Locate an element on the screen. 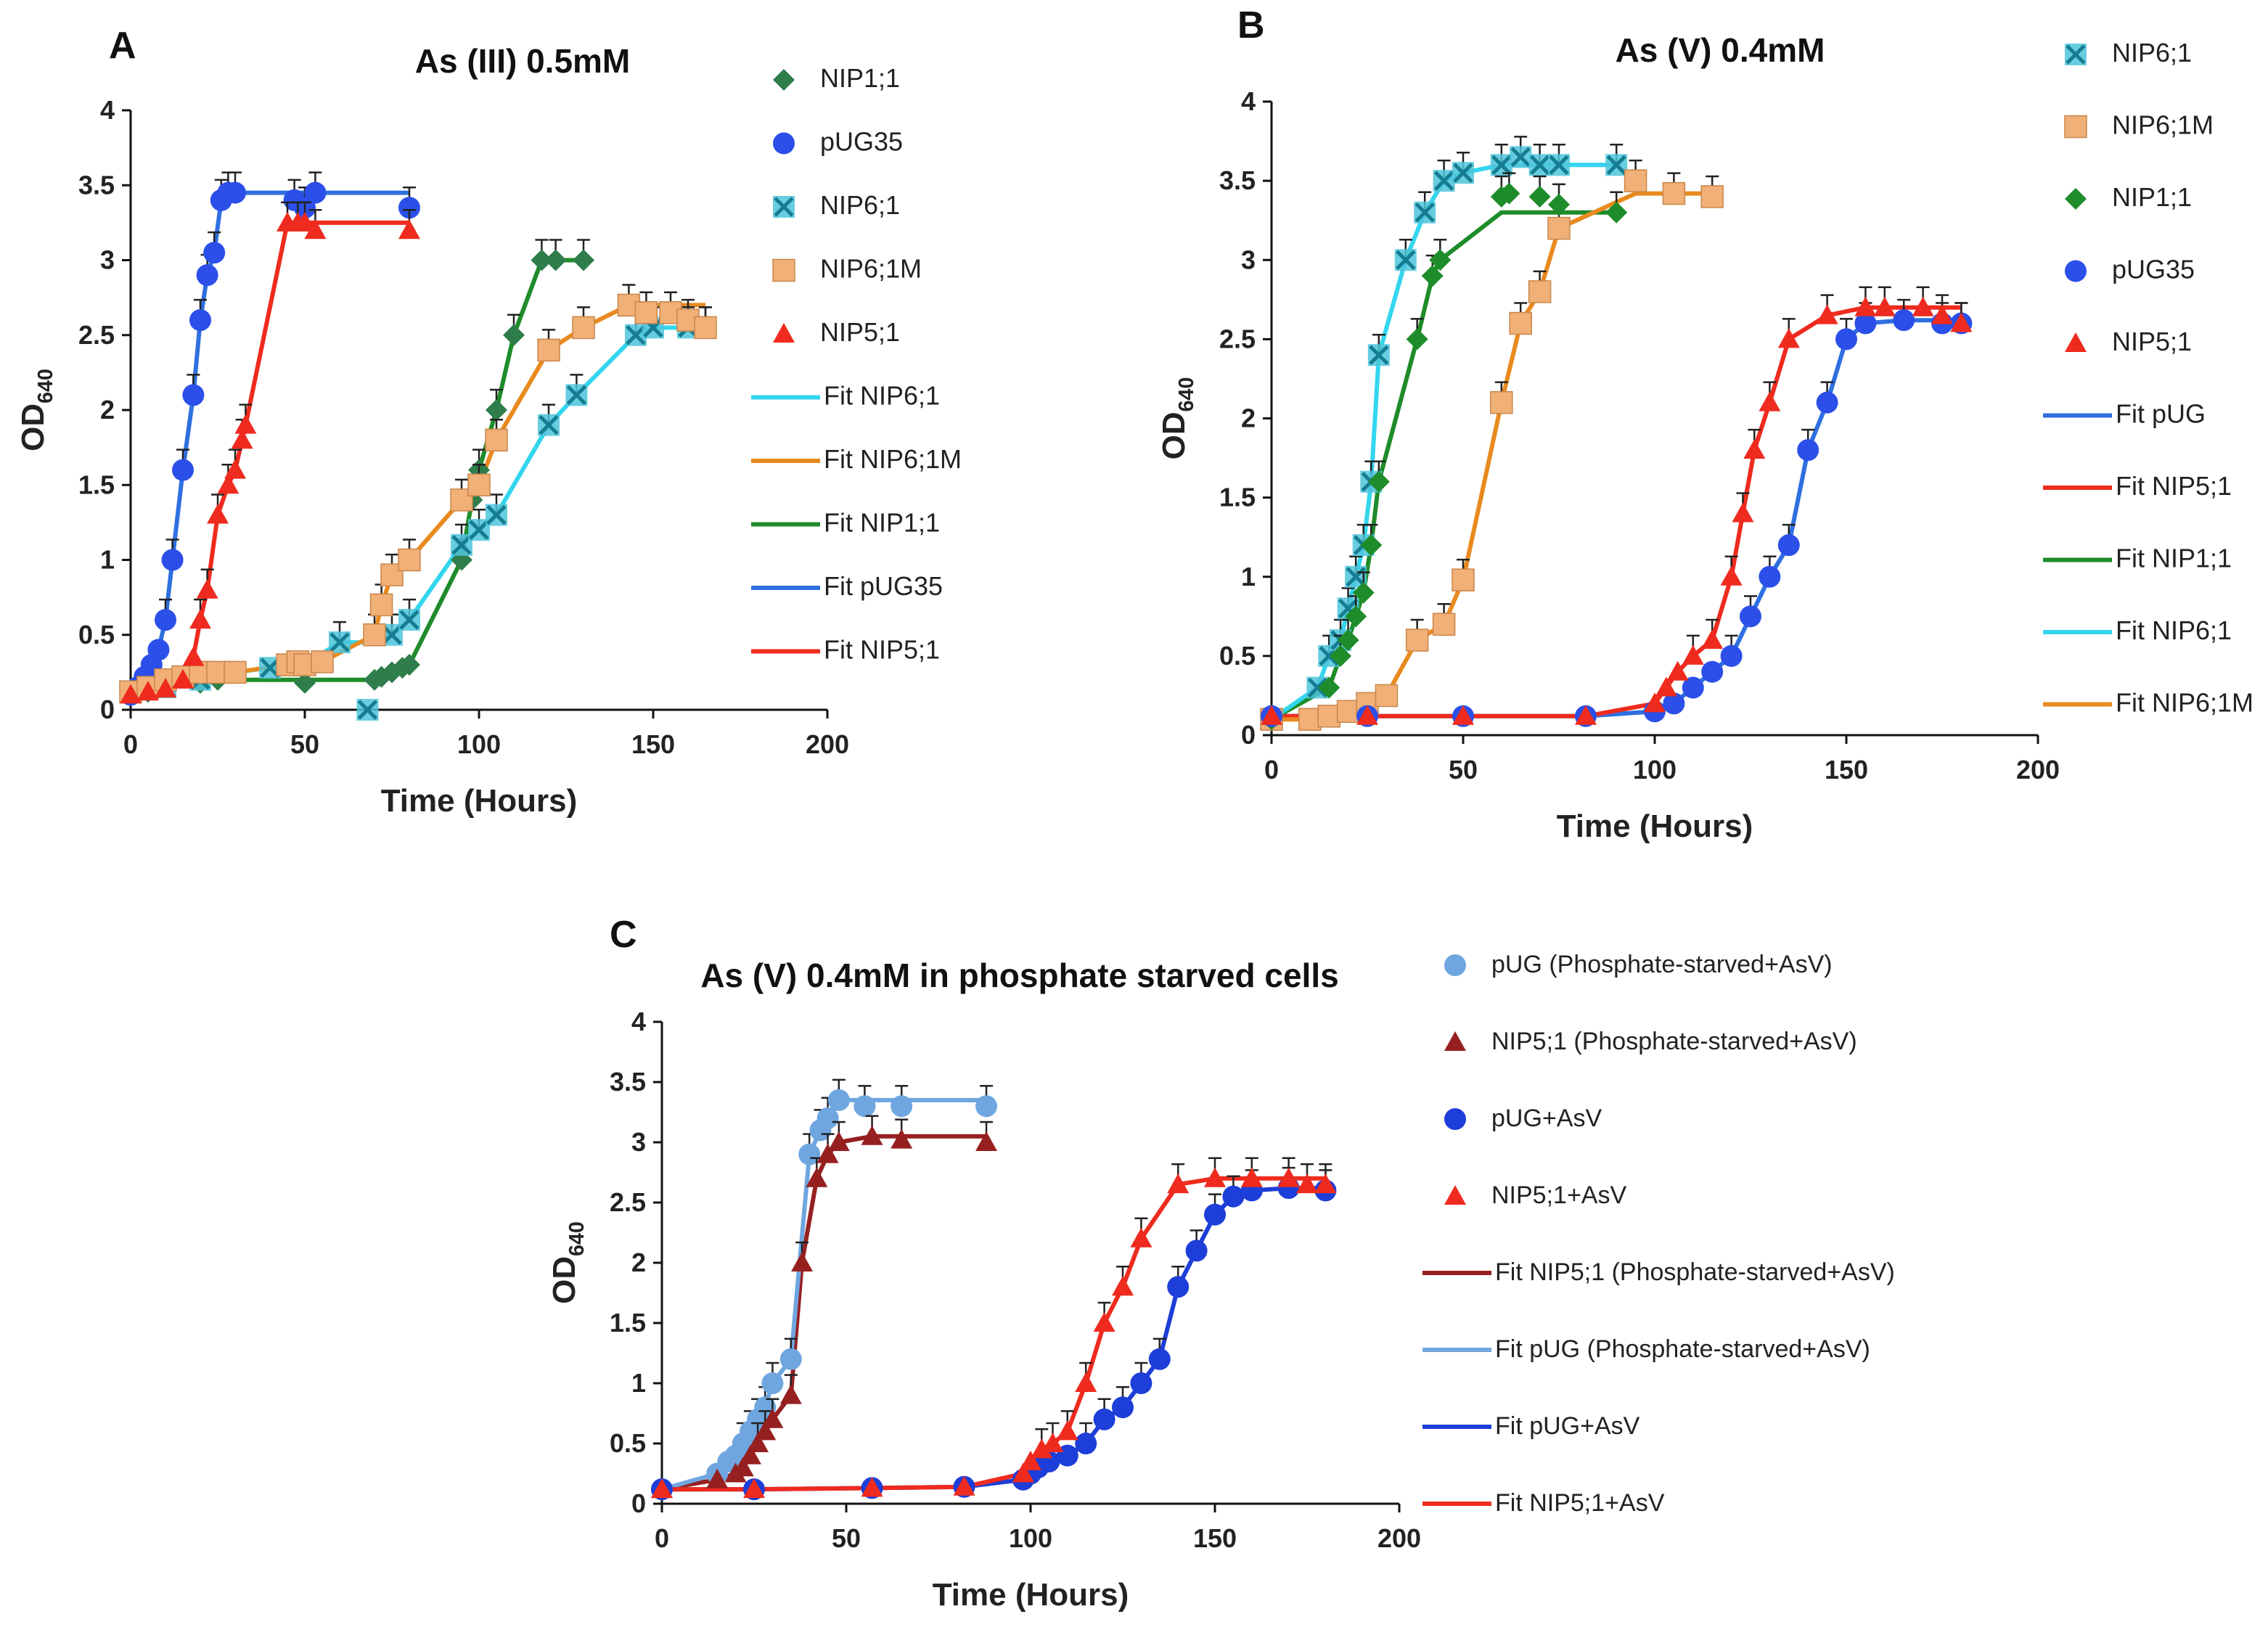  y-tick-label: 2 is located at coordinates (107, 410).